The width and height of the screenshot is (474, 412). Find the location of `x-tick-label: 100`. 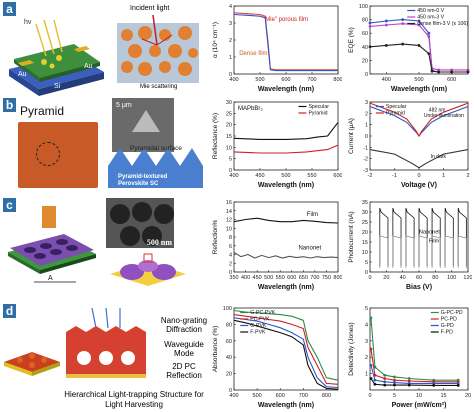

x-tick-label: 100 is located at coordinates (451, 278).